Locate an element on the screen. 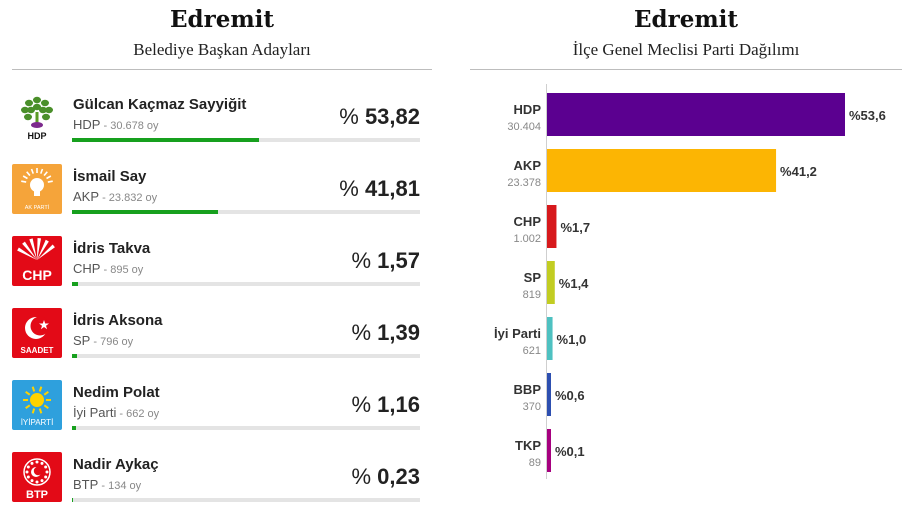 This screenshot has height=532, width=914. candidate-row: CHP İdris Takva CHP - 895 oy % 1,57 is located at coordinates (222, 272).